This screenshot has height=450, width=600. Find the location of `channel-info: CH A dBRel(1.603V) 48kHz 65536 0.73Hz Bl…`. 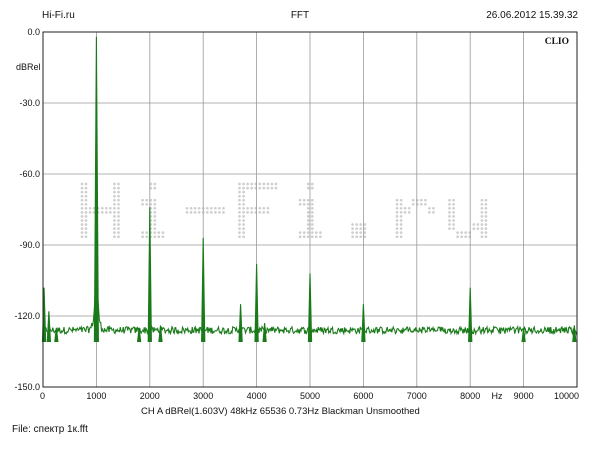

channel-info: CH A dBRel(1.603V) 48kHz 65536 0.73Hz Bl… is located at coordinates (280, 411).